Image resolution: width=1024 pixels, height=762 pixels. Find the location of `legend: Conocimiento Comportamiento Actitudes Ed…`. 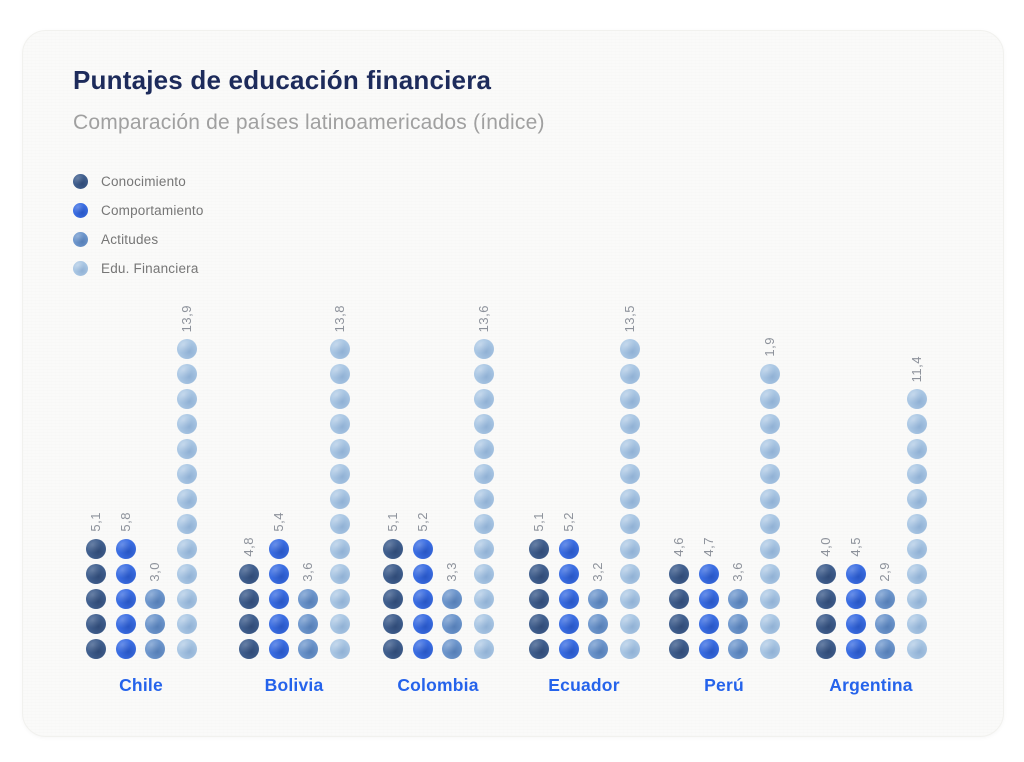

legend: Conocimiento Comportamiento Actitudes Ed… is located at coordinates (138, 225).